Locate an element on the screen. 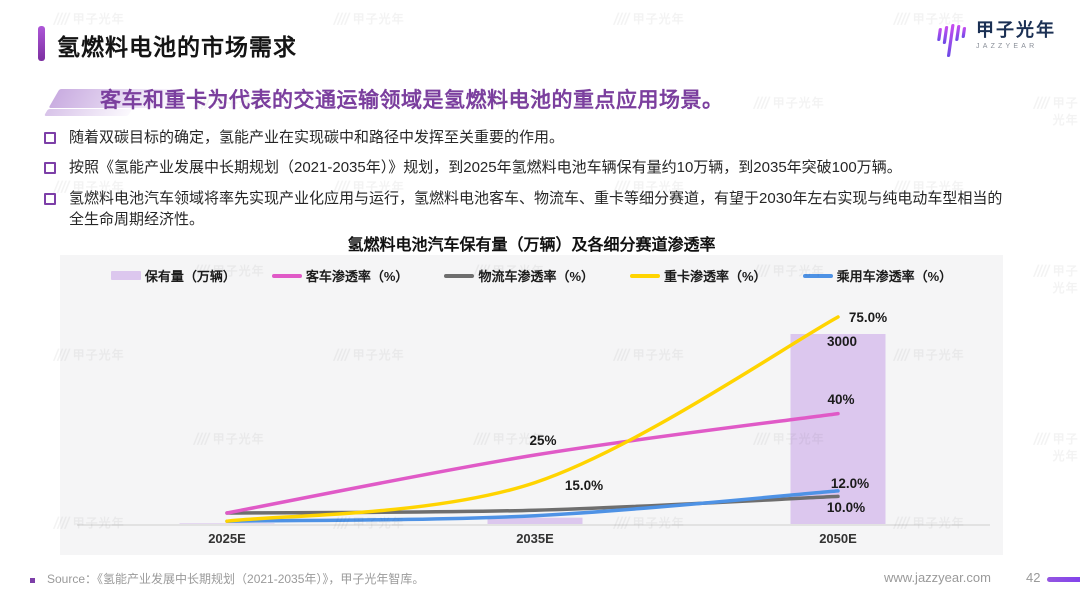  legend-item: 保有量（万辆） is located at coordinates (173, 275).